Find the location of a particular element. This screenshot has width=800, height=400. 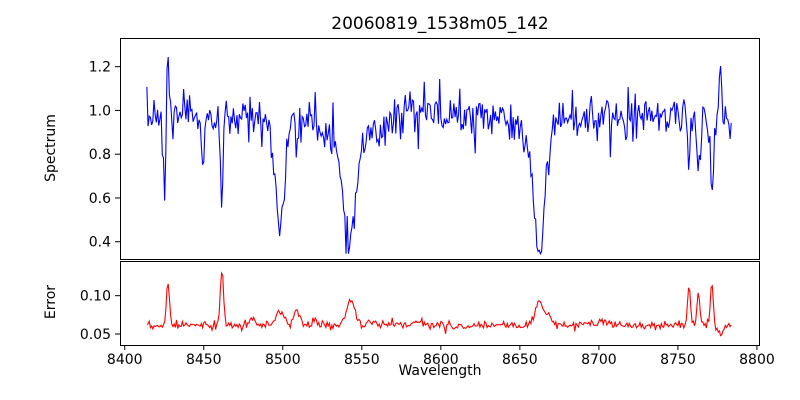

wavelength-xtick-label: 8750 is located at coordinates (678, 360).